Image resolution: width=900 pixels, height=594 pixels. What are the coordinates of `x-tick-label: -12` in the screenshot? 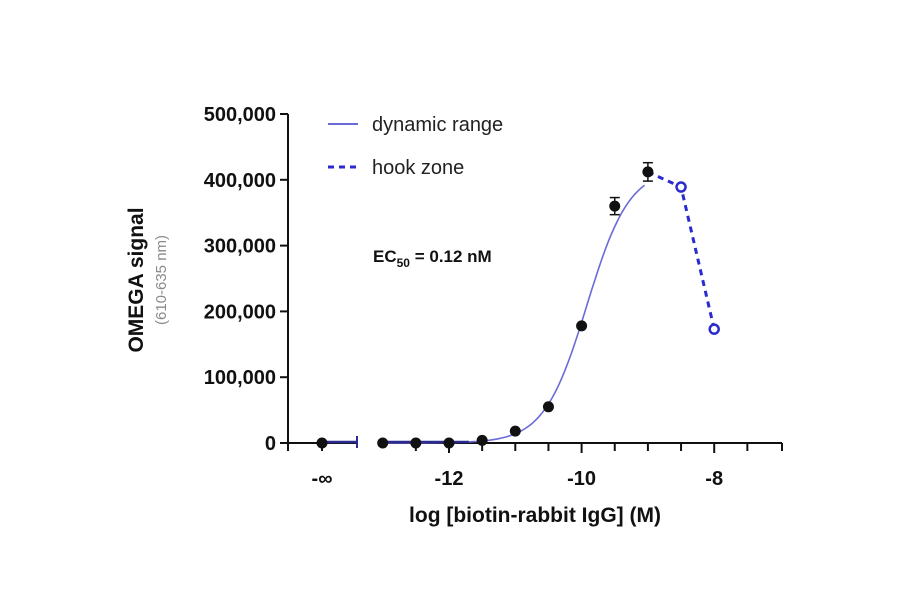 It's located at (449, 479).